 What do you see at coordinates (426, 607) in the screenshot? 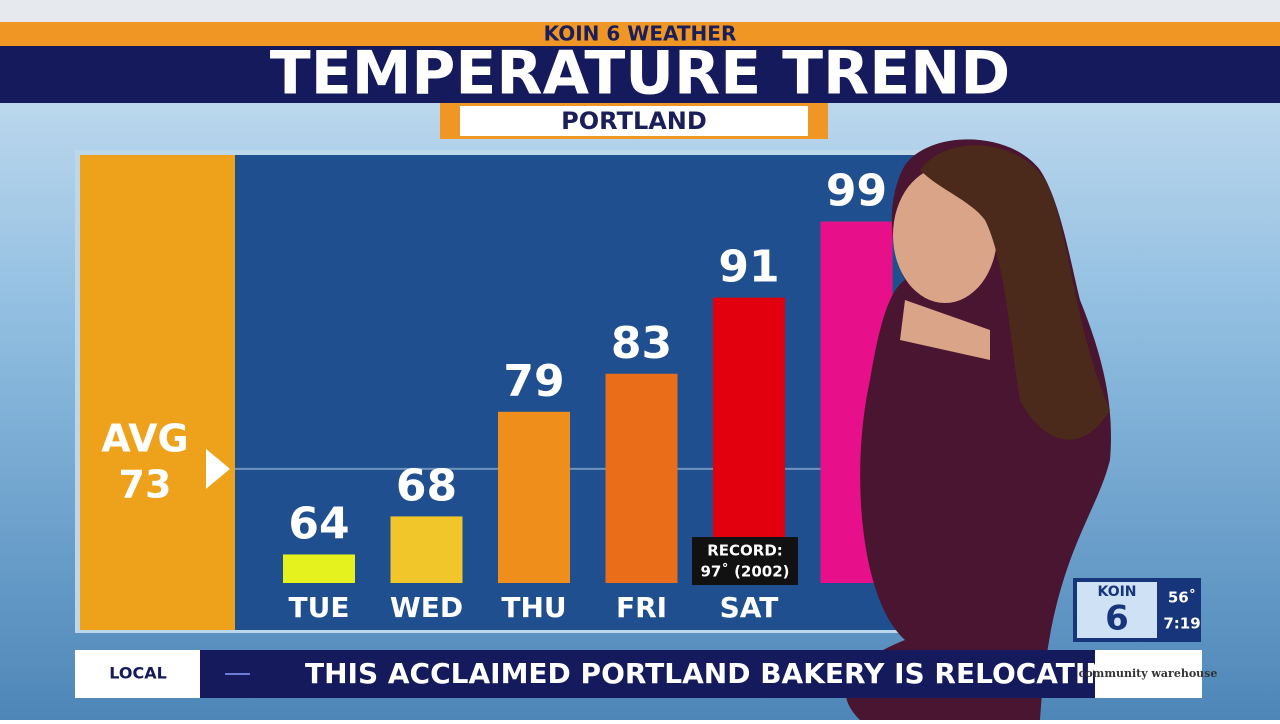
I see `x-tick-label: WED` at bounding box center [426, 607].